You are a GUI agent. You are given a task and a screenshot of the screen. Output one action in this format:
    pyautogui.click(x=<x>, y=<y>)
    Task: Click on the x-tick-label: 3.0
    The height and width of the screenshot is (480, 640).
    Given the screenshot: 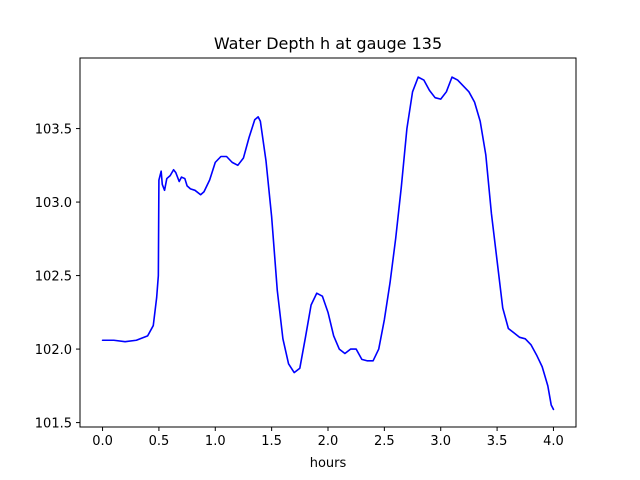 What is the action you would take?
    pyautogui.click(x=440, y=441)
    